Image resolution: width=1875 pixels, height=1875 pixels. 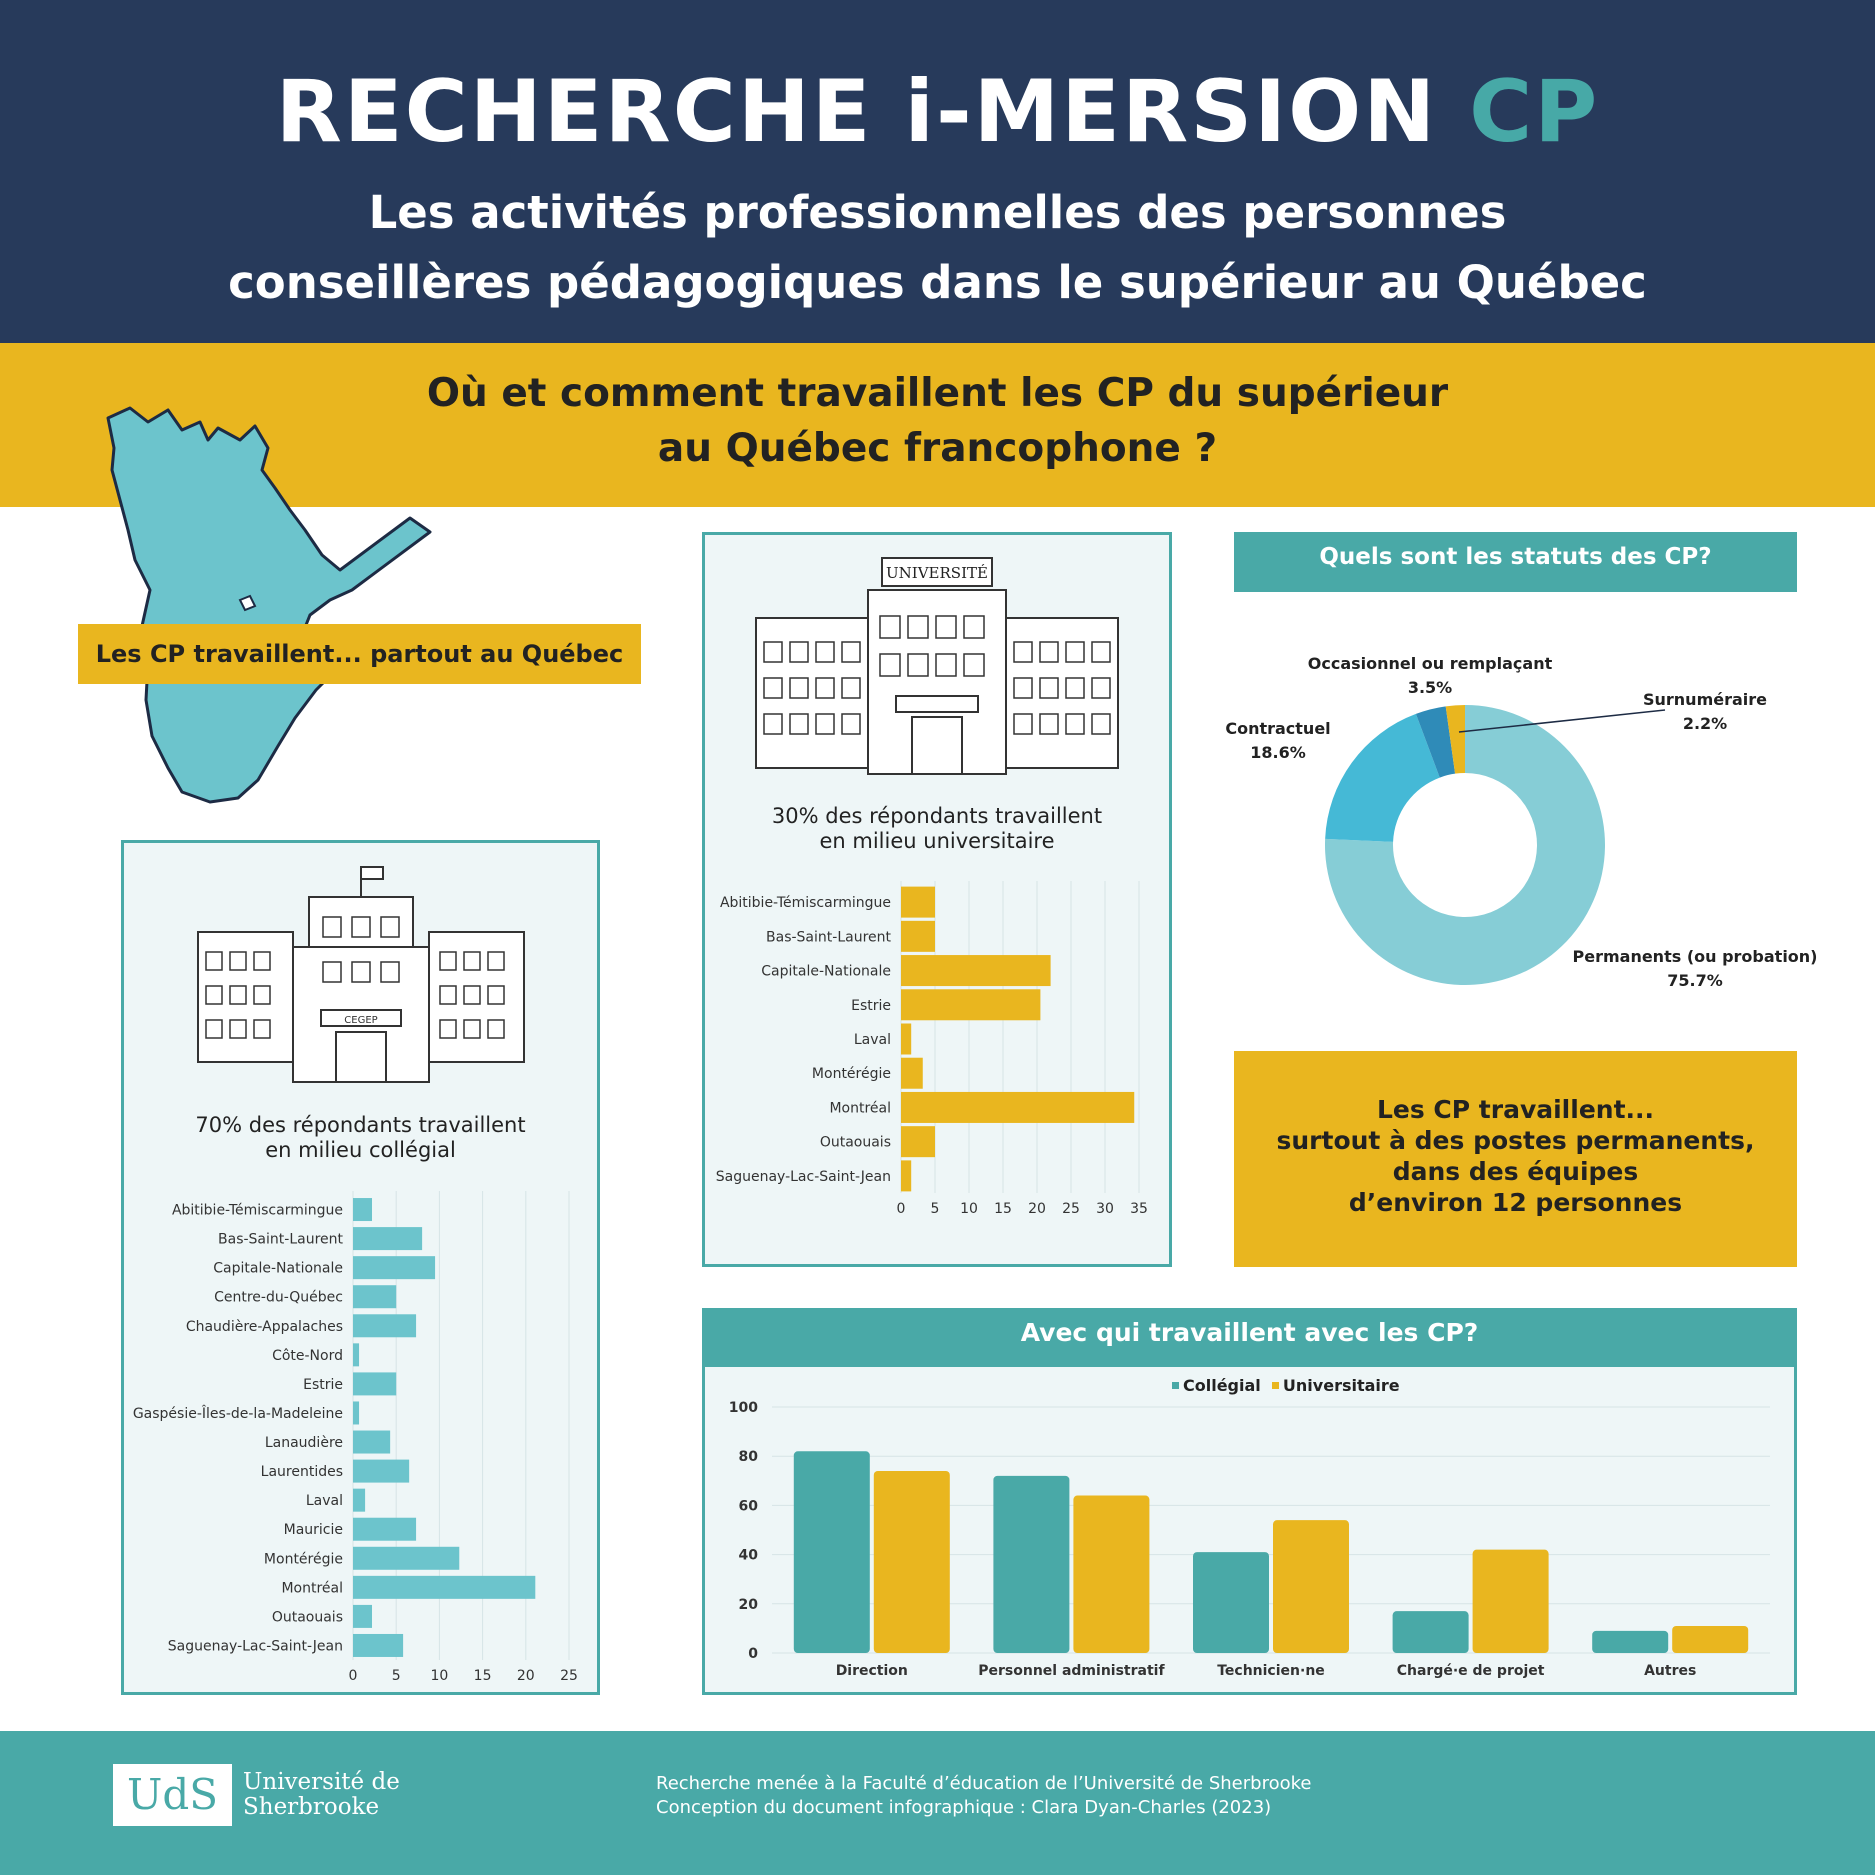 I want to click on label-contractuel: Contractuel 18.6%, so click(x=1278, y=741).